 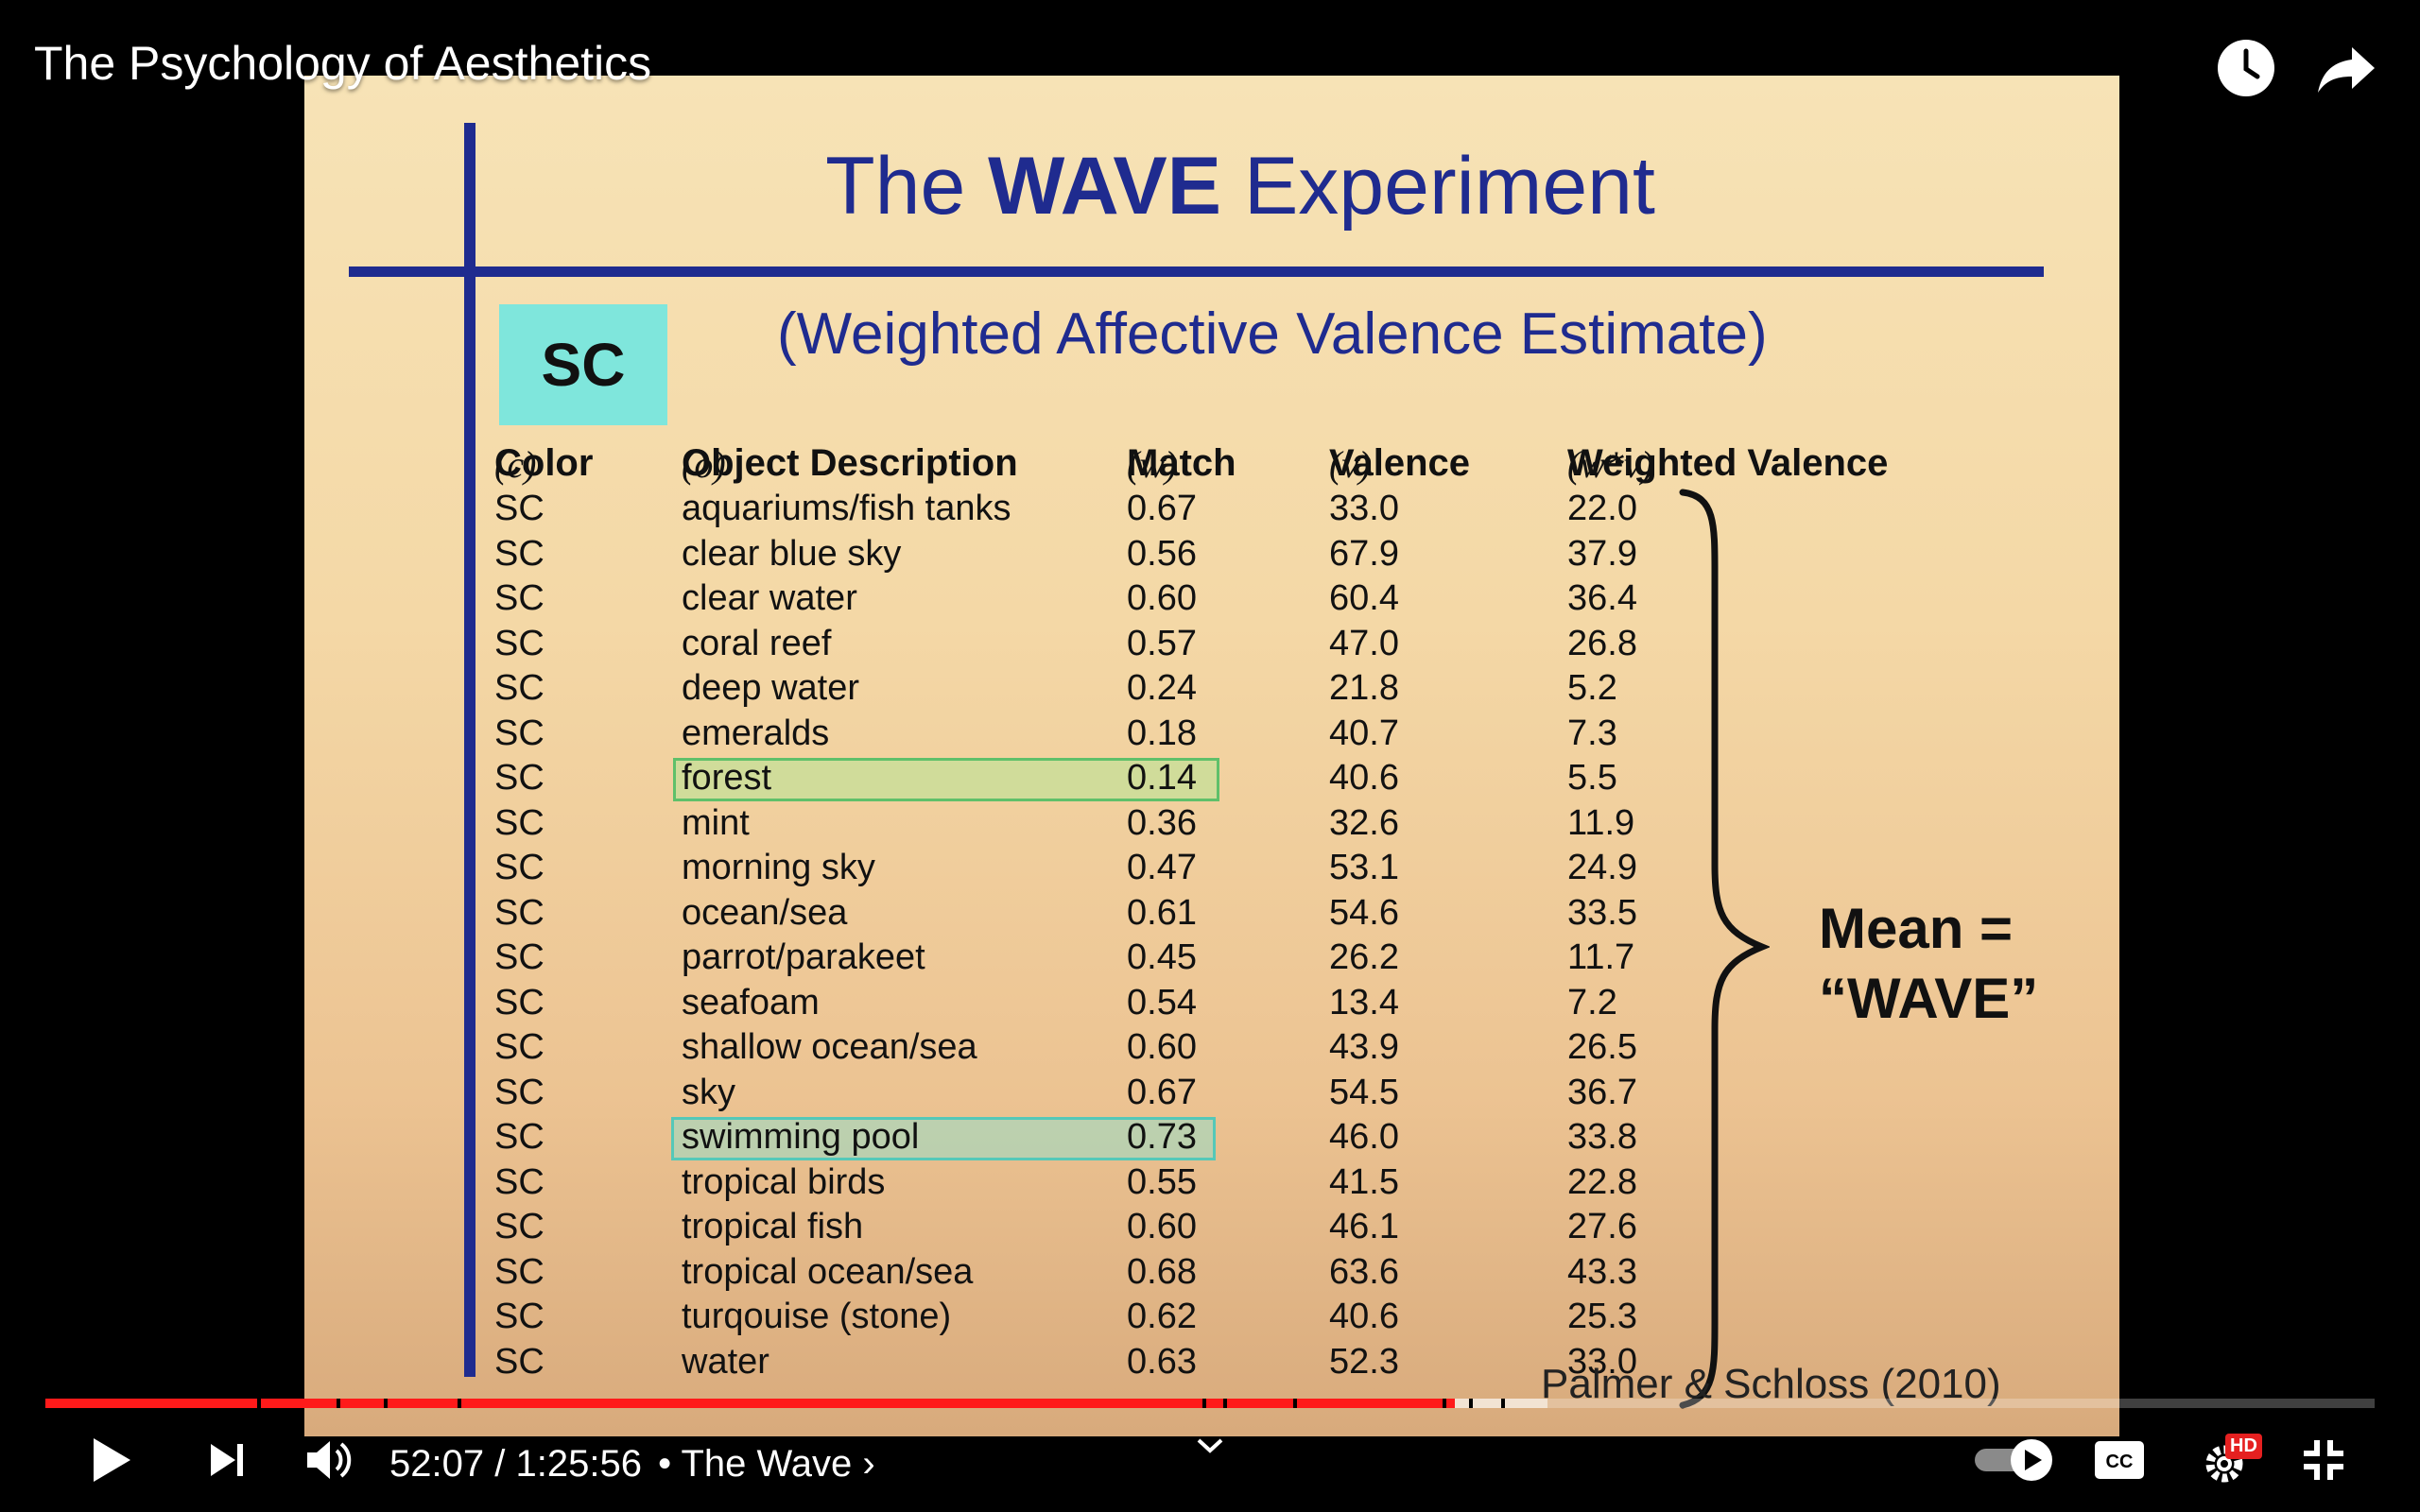 What do you see at coordinates (469, 750) in the screenshot?
I see `slide-vertical-rule` at bounding box center [469, 750].